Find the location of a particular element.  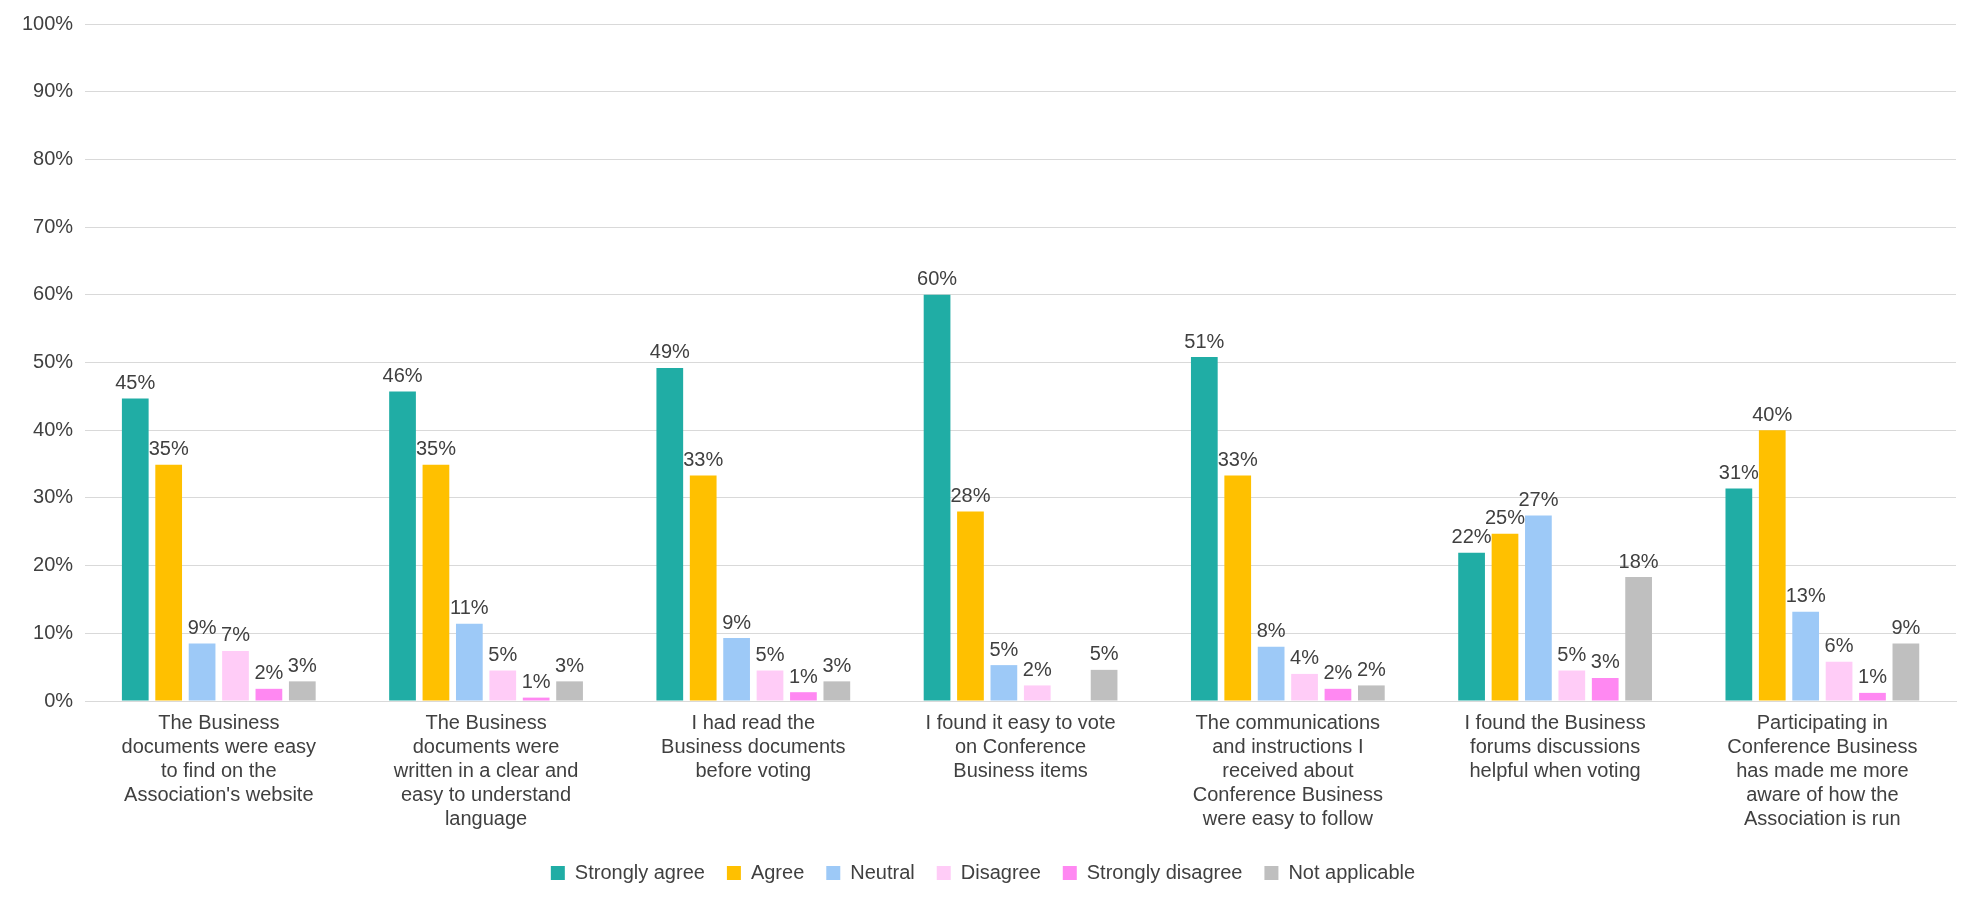

legend-label: Strongly disagree is located at coordinates (1164, 871).